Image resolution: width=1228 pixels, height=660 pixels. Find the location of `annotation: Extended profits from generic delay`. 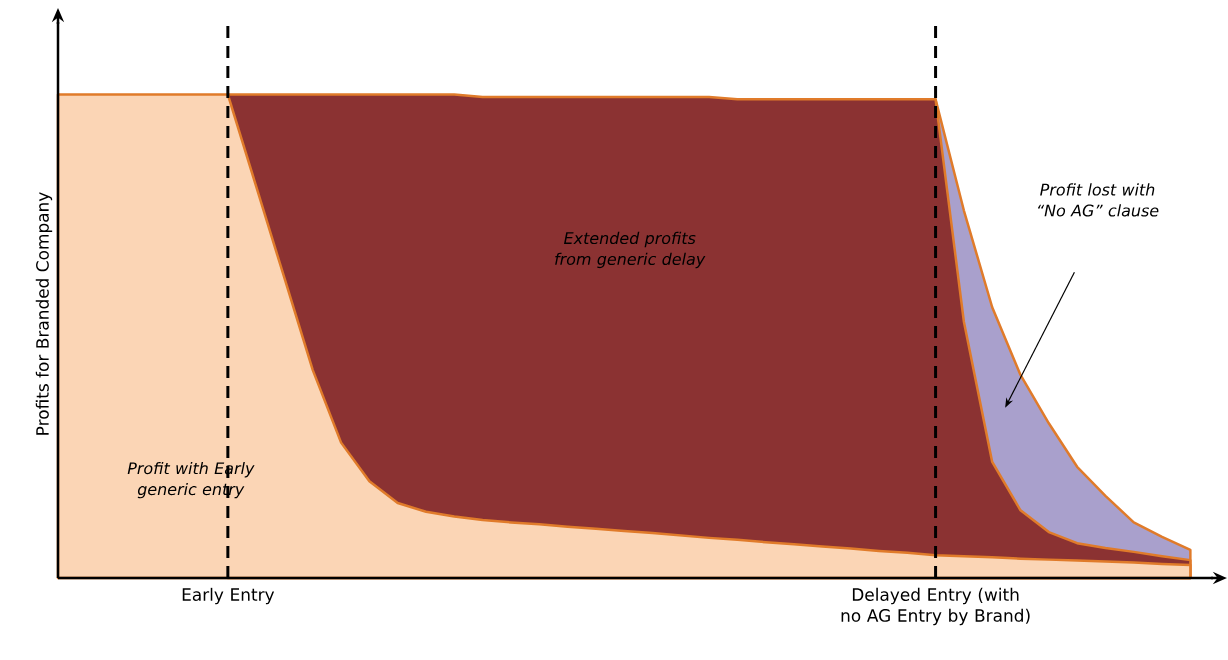

annotation: Extended profits from generic delay is located at coordinates (630, 250).